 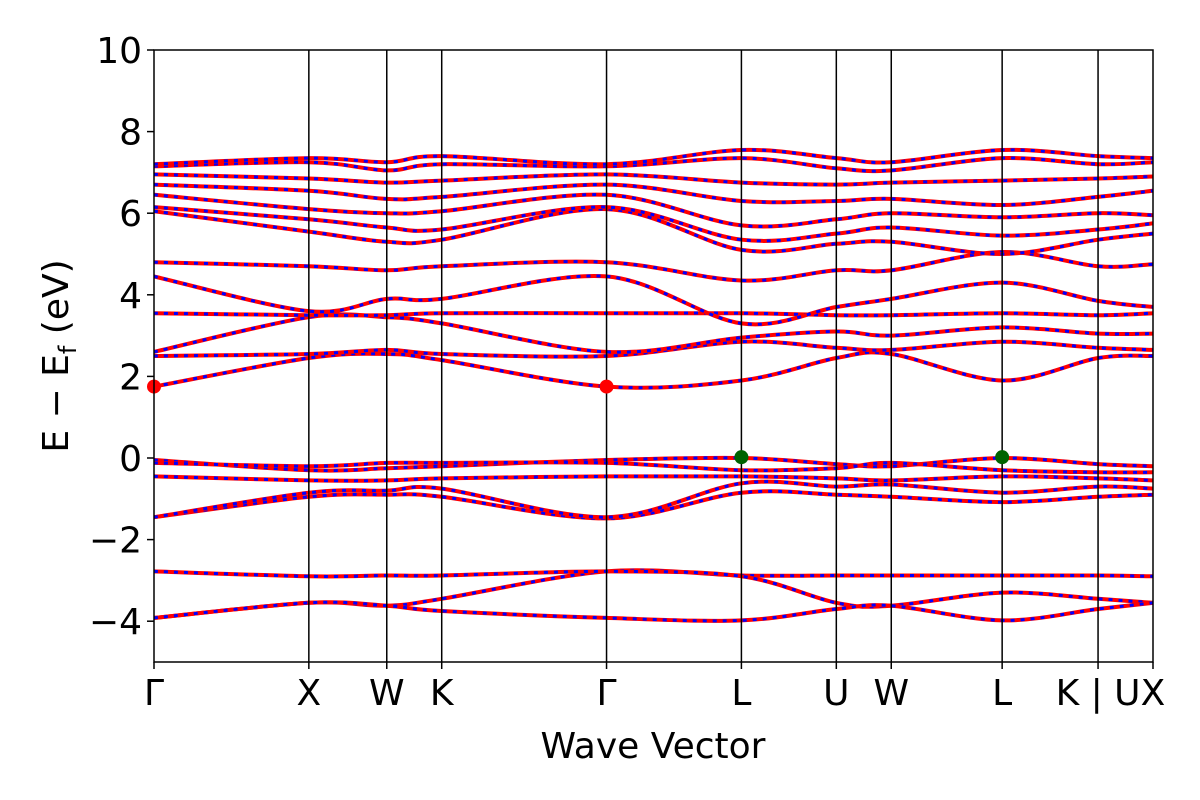 What do you see at coordinates (115, 622) in the screenshot?
I see `y-tick-label: −4` at bounding box center [115, 622].